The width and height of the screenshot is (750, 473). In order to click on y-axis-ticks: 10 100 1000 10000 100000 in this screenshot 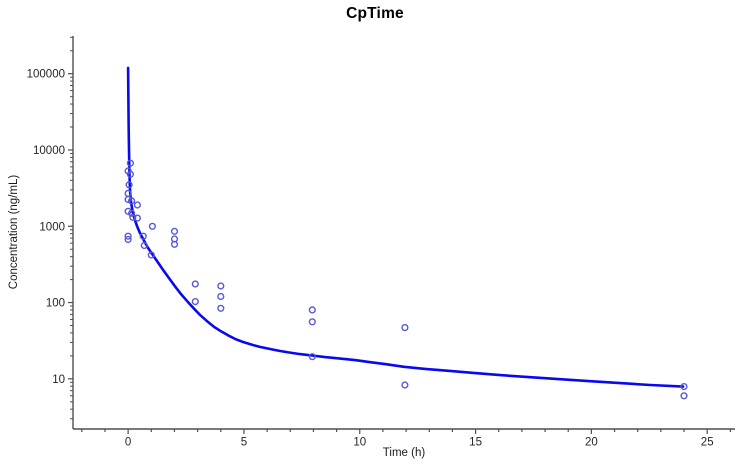, I will do `click(50, 228)`.